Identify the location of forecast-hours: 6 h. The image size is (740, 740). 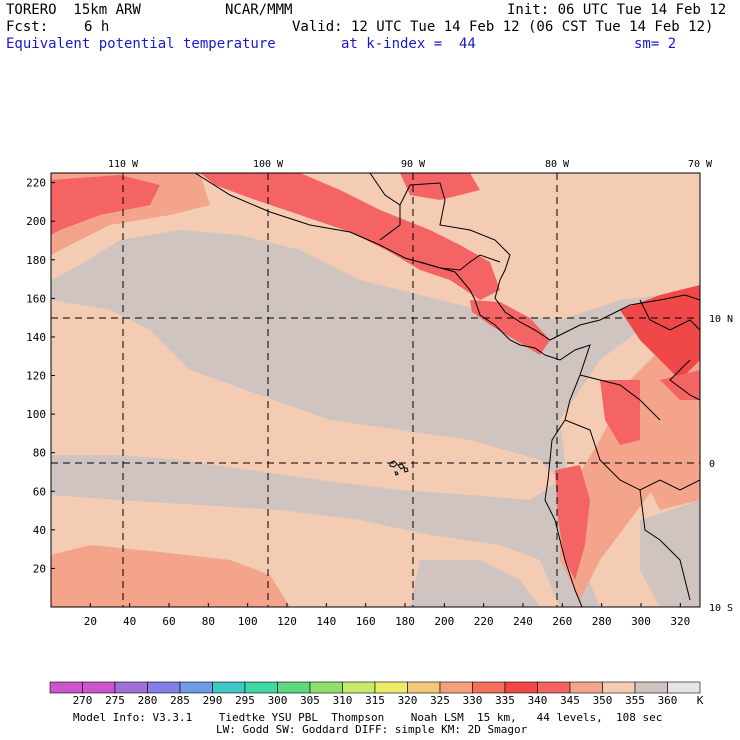
(97, 27).